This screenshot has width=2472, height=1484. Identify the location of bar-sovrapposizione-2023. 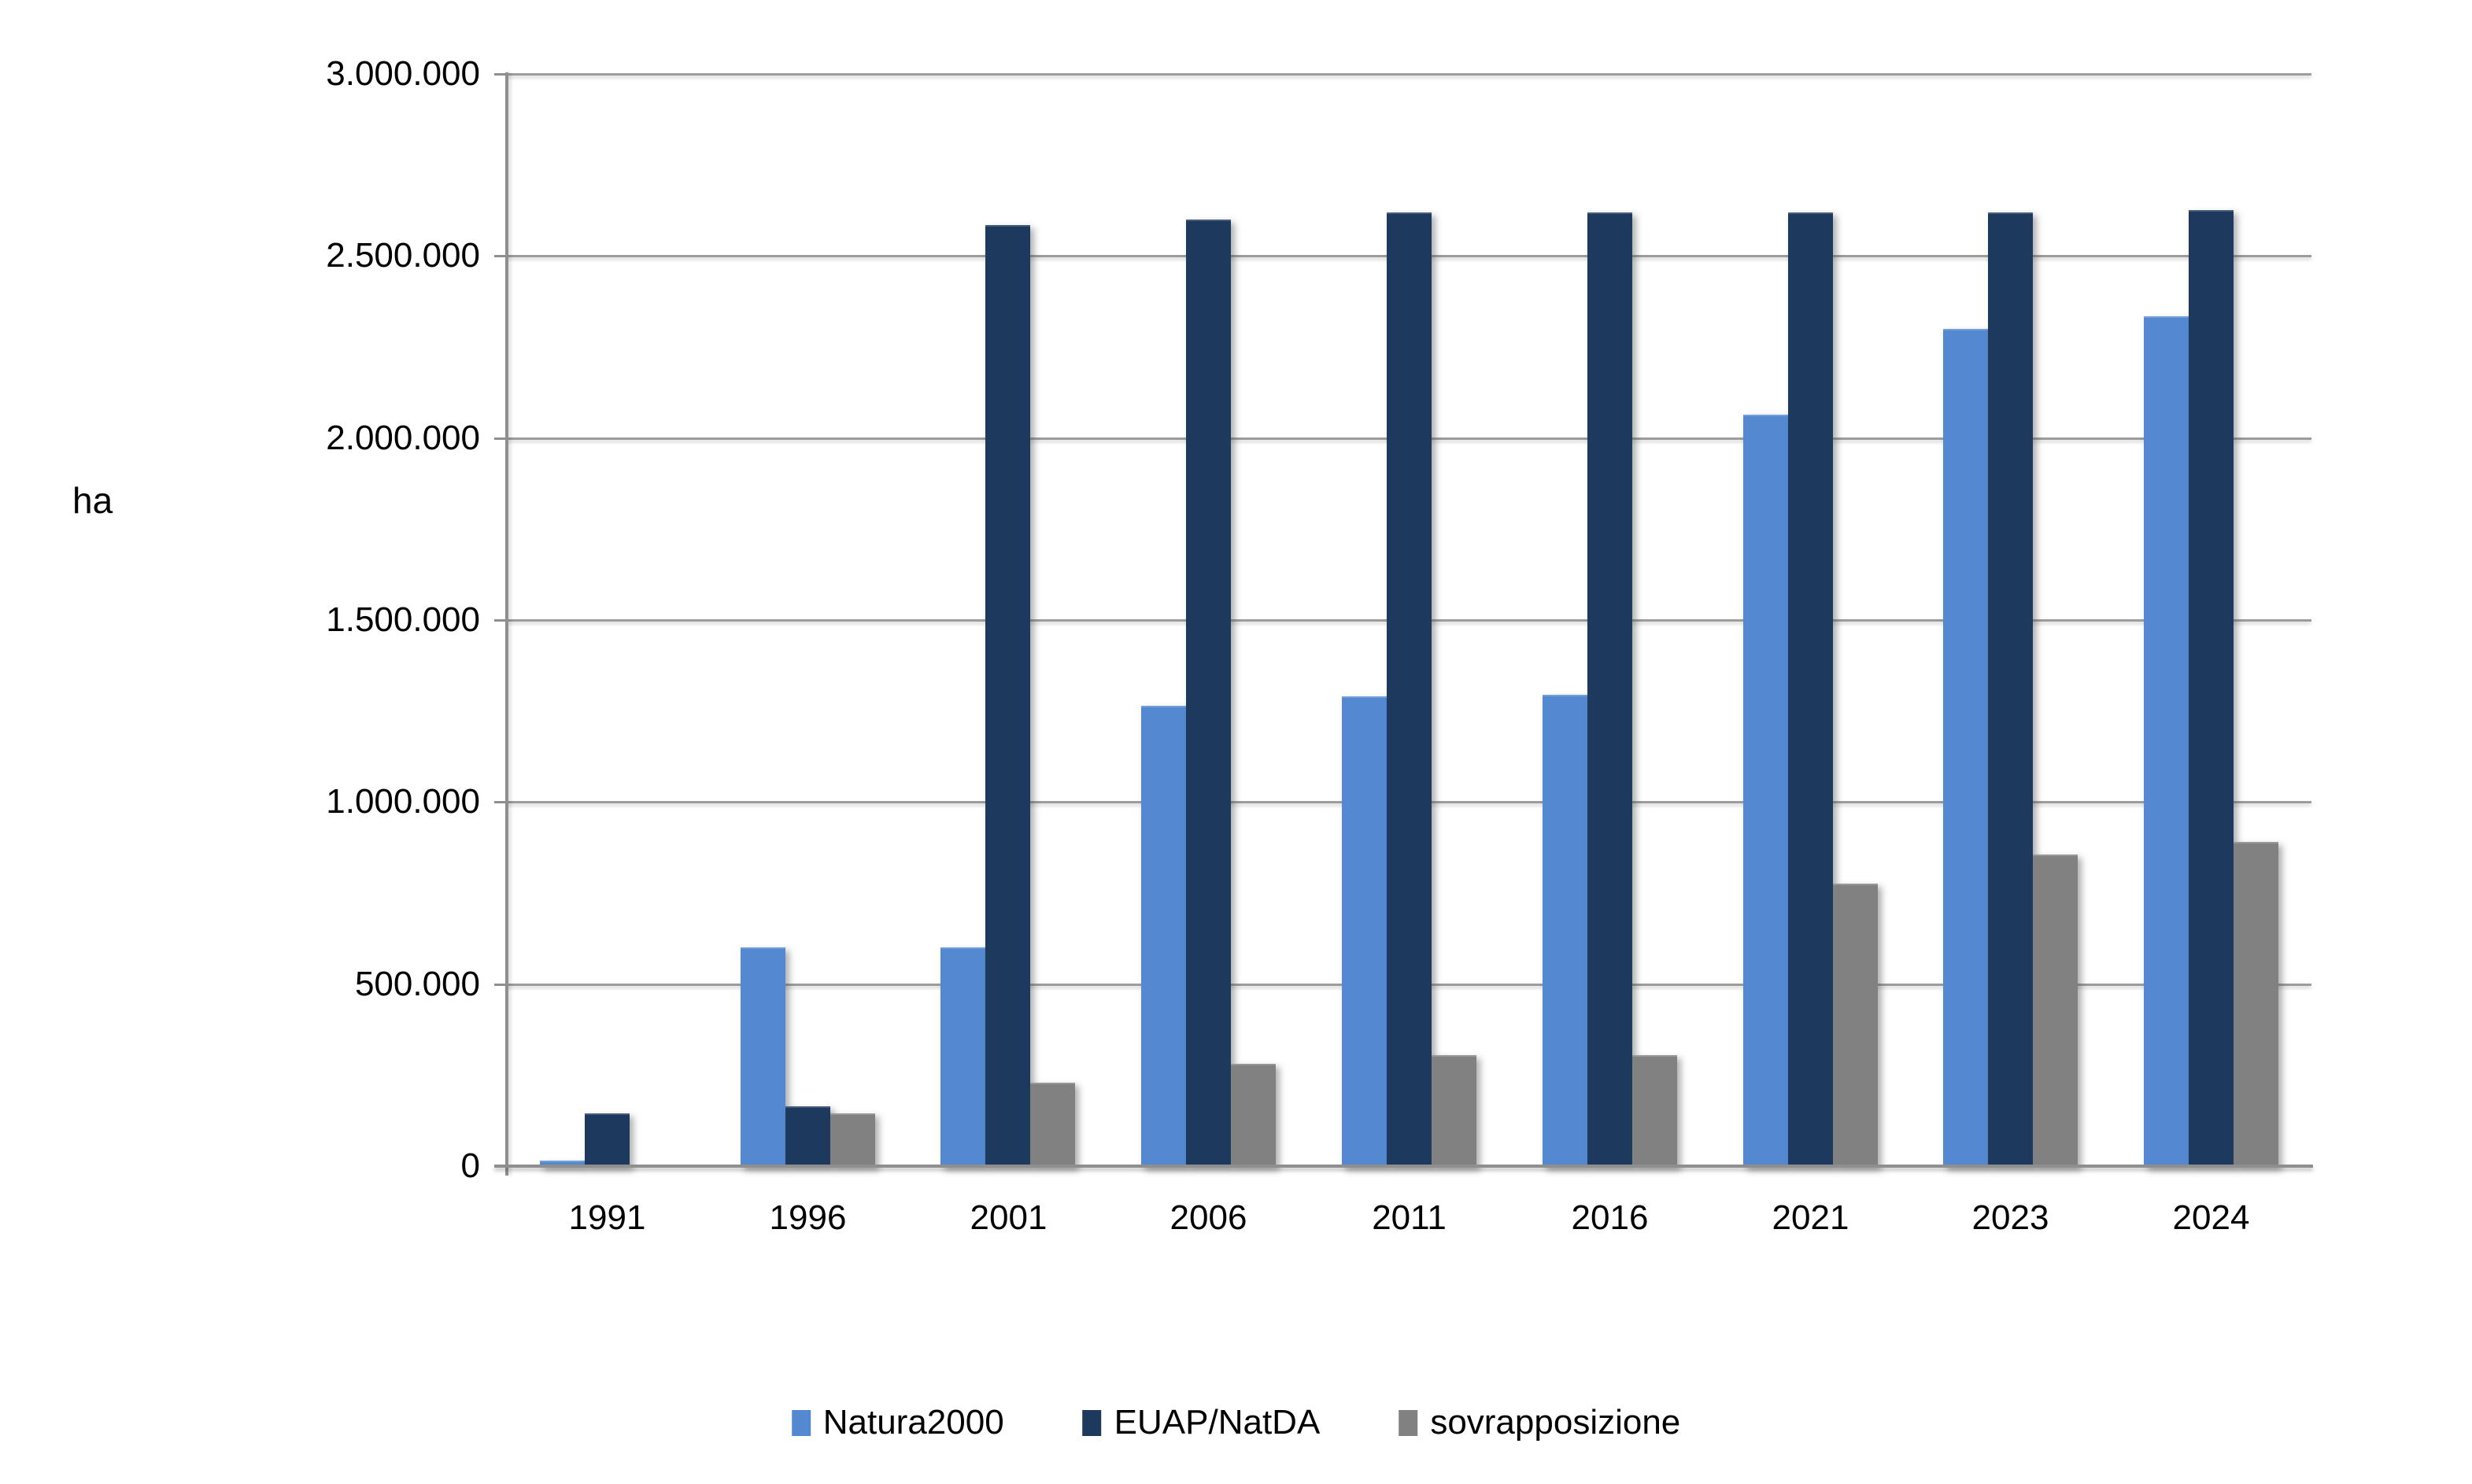
(2055, 1011).